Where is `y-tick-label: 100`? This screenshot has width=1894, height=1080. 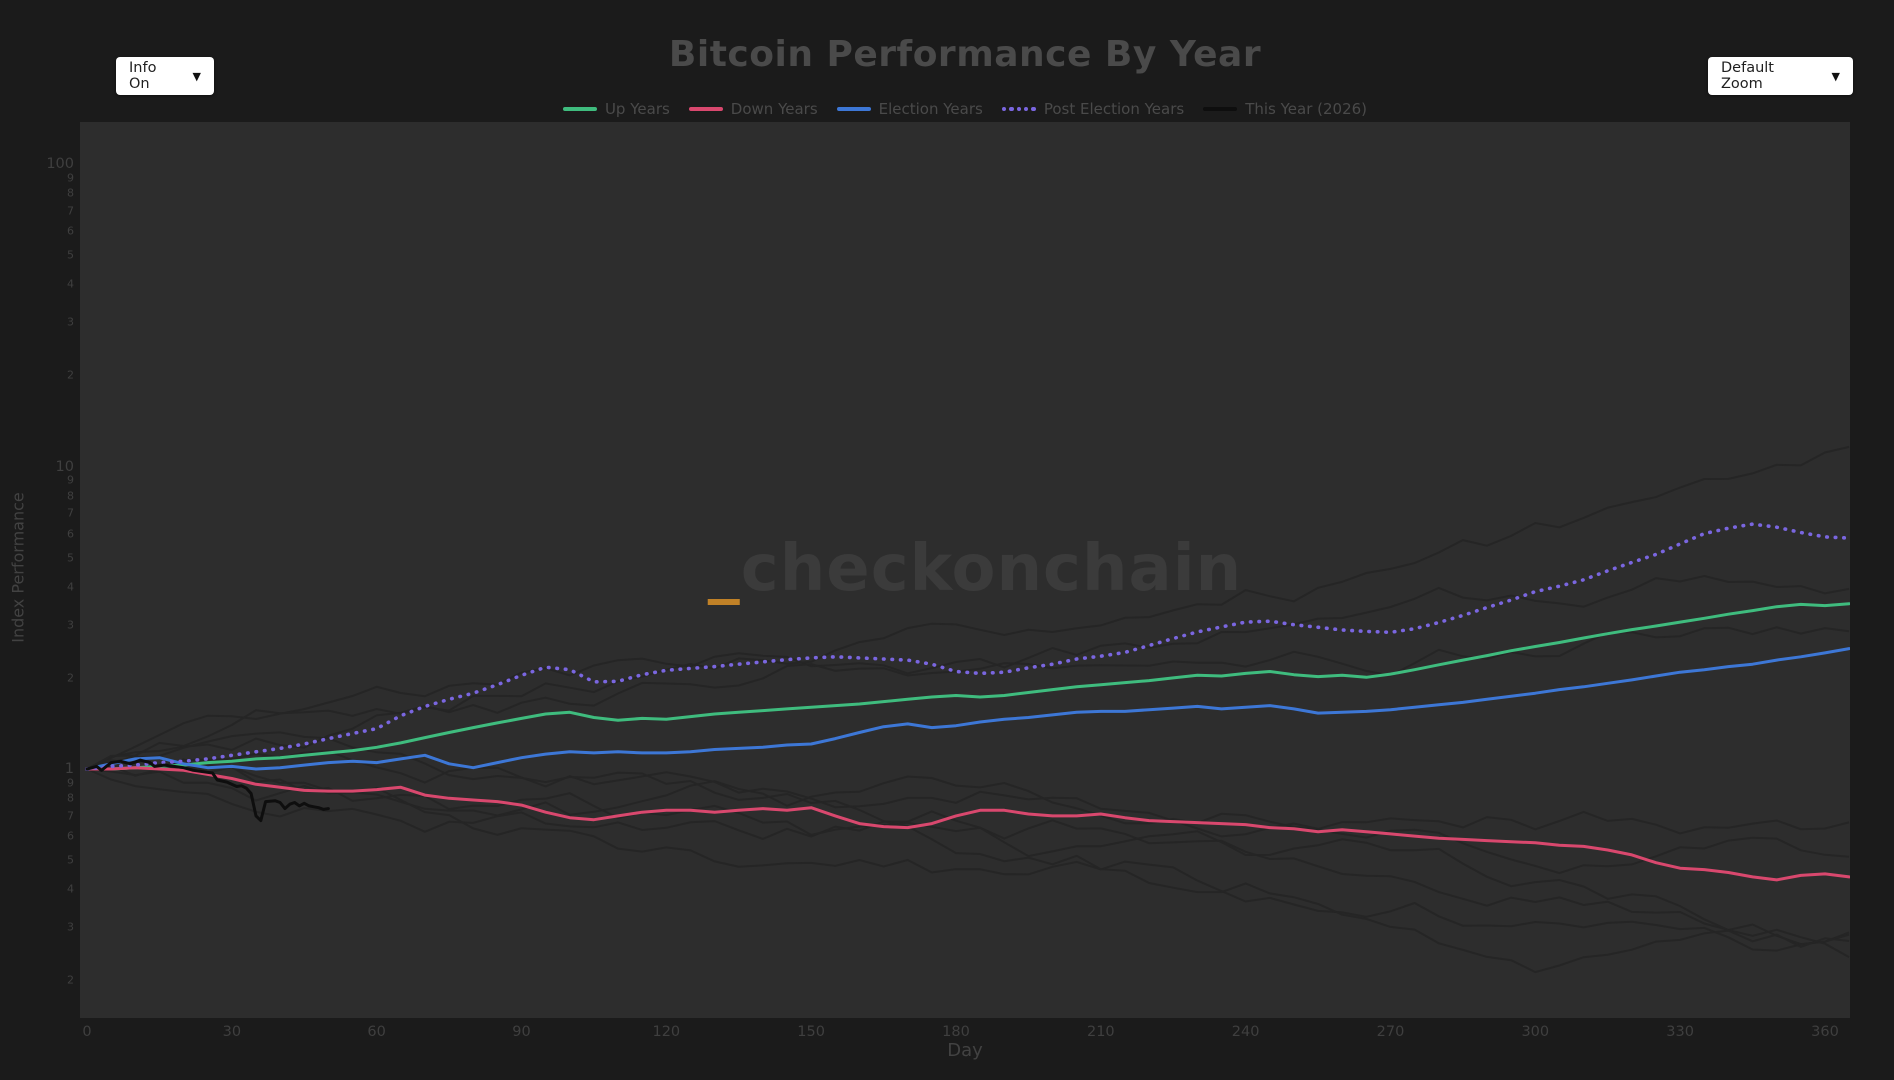
y-tick-label: 100 is located at coordinates (60, 164).